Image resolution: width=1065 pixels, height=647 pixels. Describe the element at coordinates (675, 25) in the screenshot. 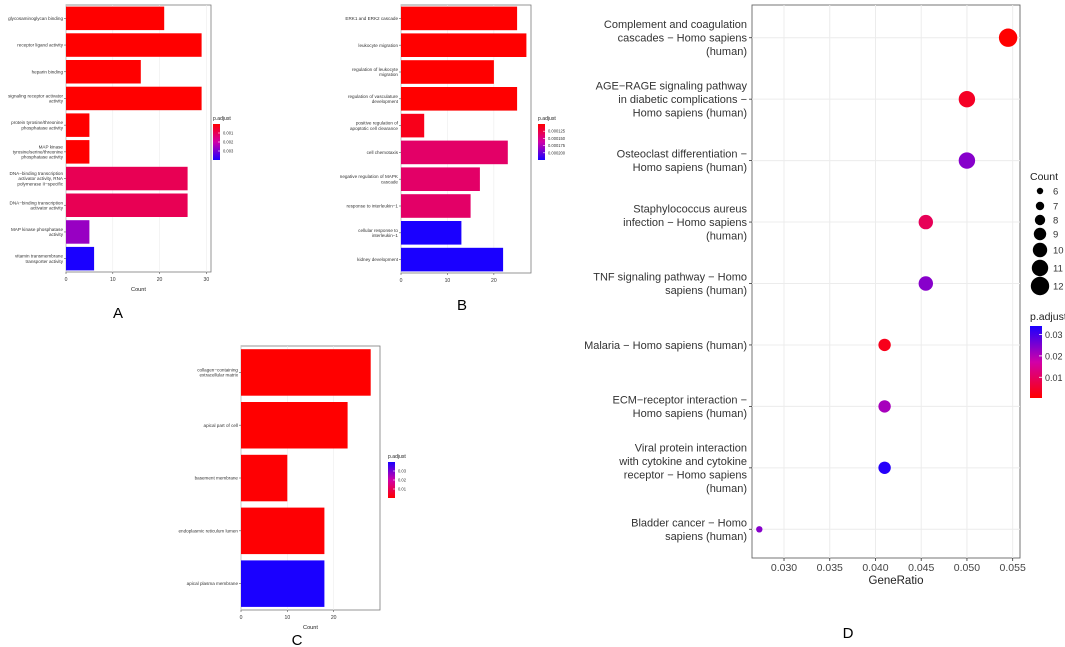

I see `y-tick-label-line: Complement and coagulation` at that location.